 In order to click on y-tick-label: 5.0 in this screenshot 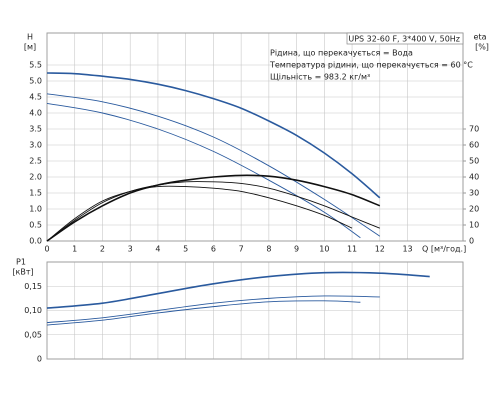, I will do `click(35, 81)`.